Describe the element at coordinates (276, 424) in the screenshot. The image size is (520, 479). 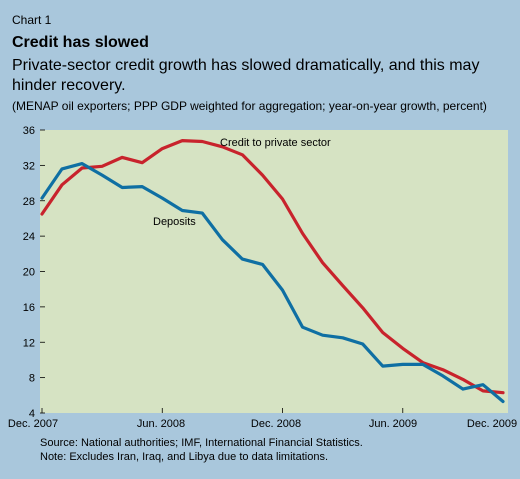
I see `x-tick-label: Dec. 2008` at that location.